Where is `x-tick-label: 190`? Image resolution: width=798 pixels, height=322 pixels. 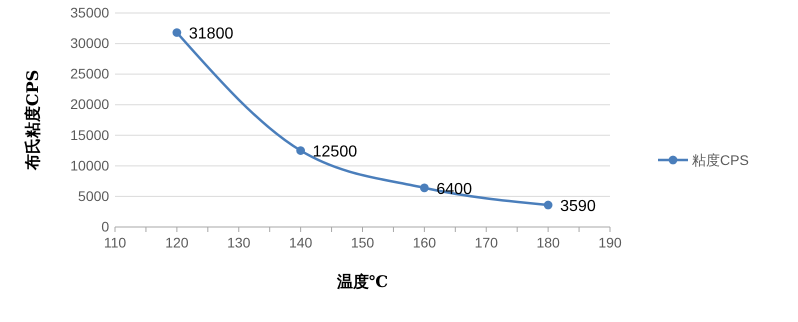
x-tick-label: 190 is located at coordinates (610, 242).